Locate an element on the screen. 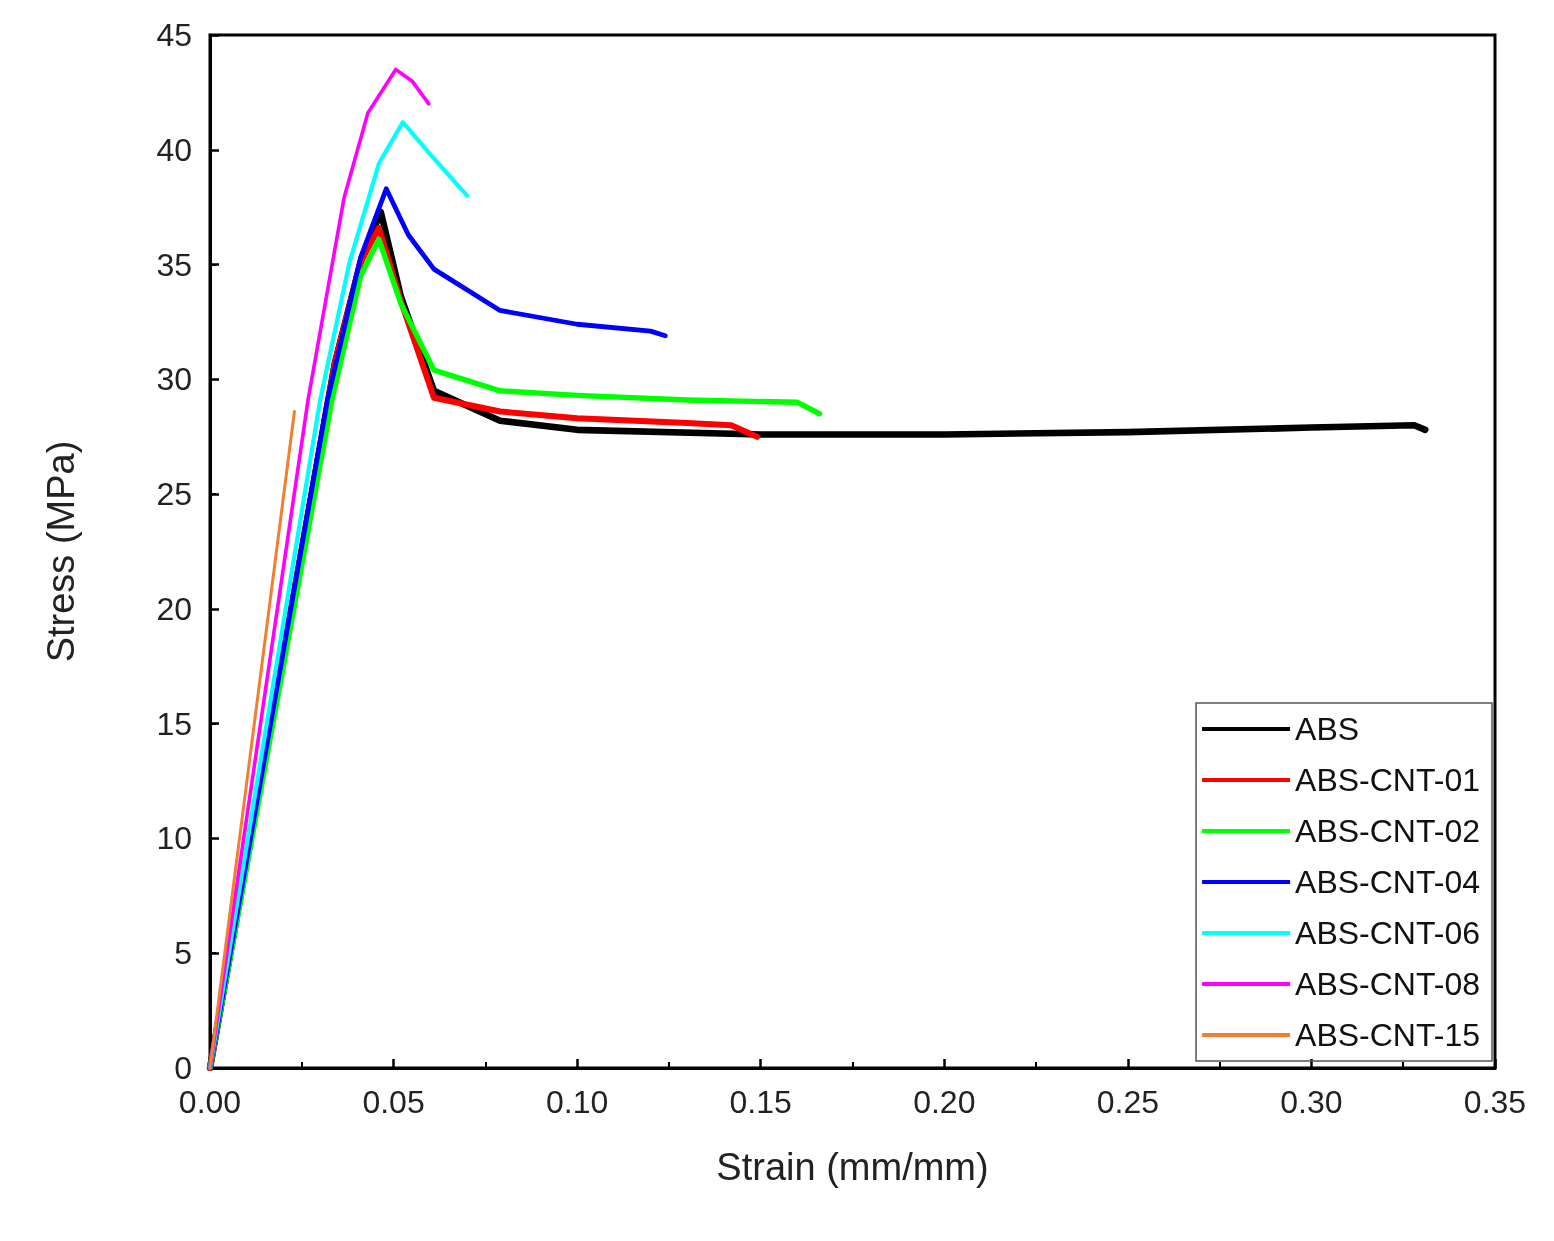 This screenshot has width=1554, height=1241. y-tick-label: 25 is located at coordinates (174, 494).